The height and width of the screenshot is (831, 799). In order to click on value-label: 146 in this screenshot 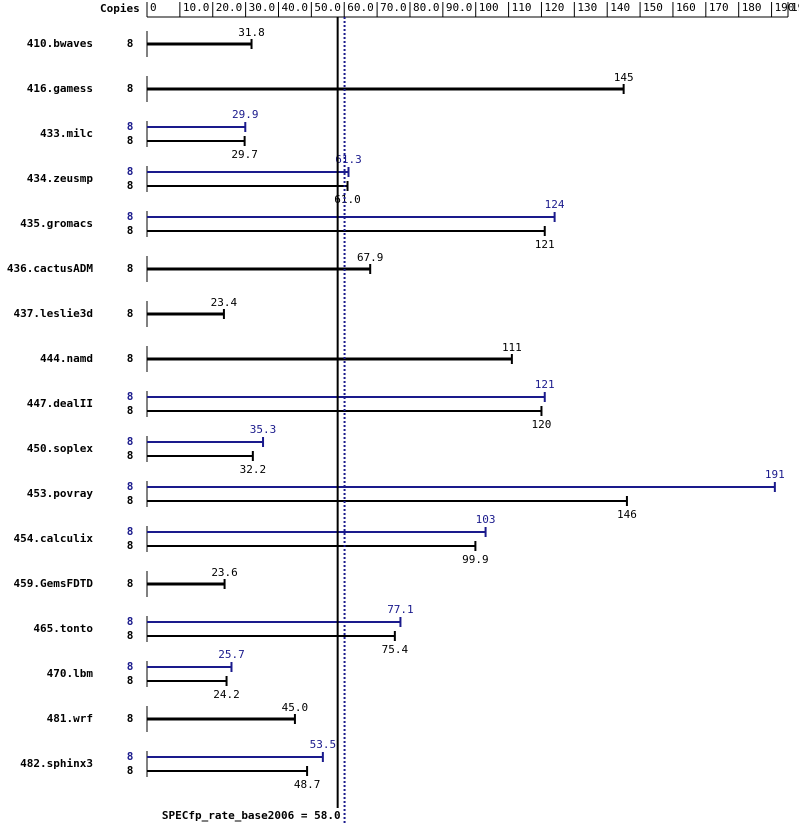, I will do `click(627, 514)`.